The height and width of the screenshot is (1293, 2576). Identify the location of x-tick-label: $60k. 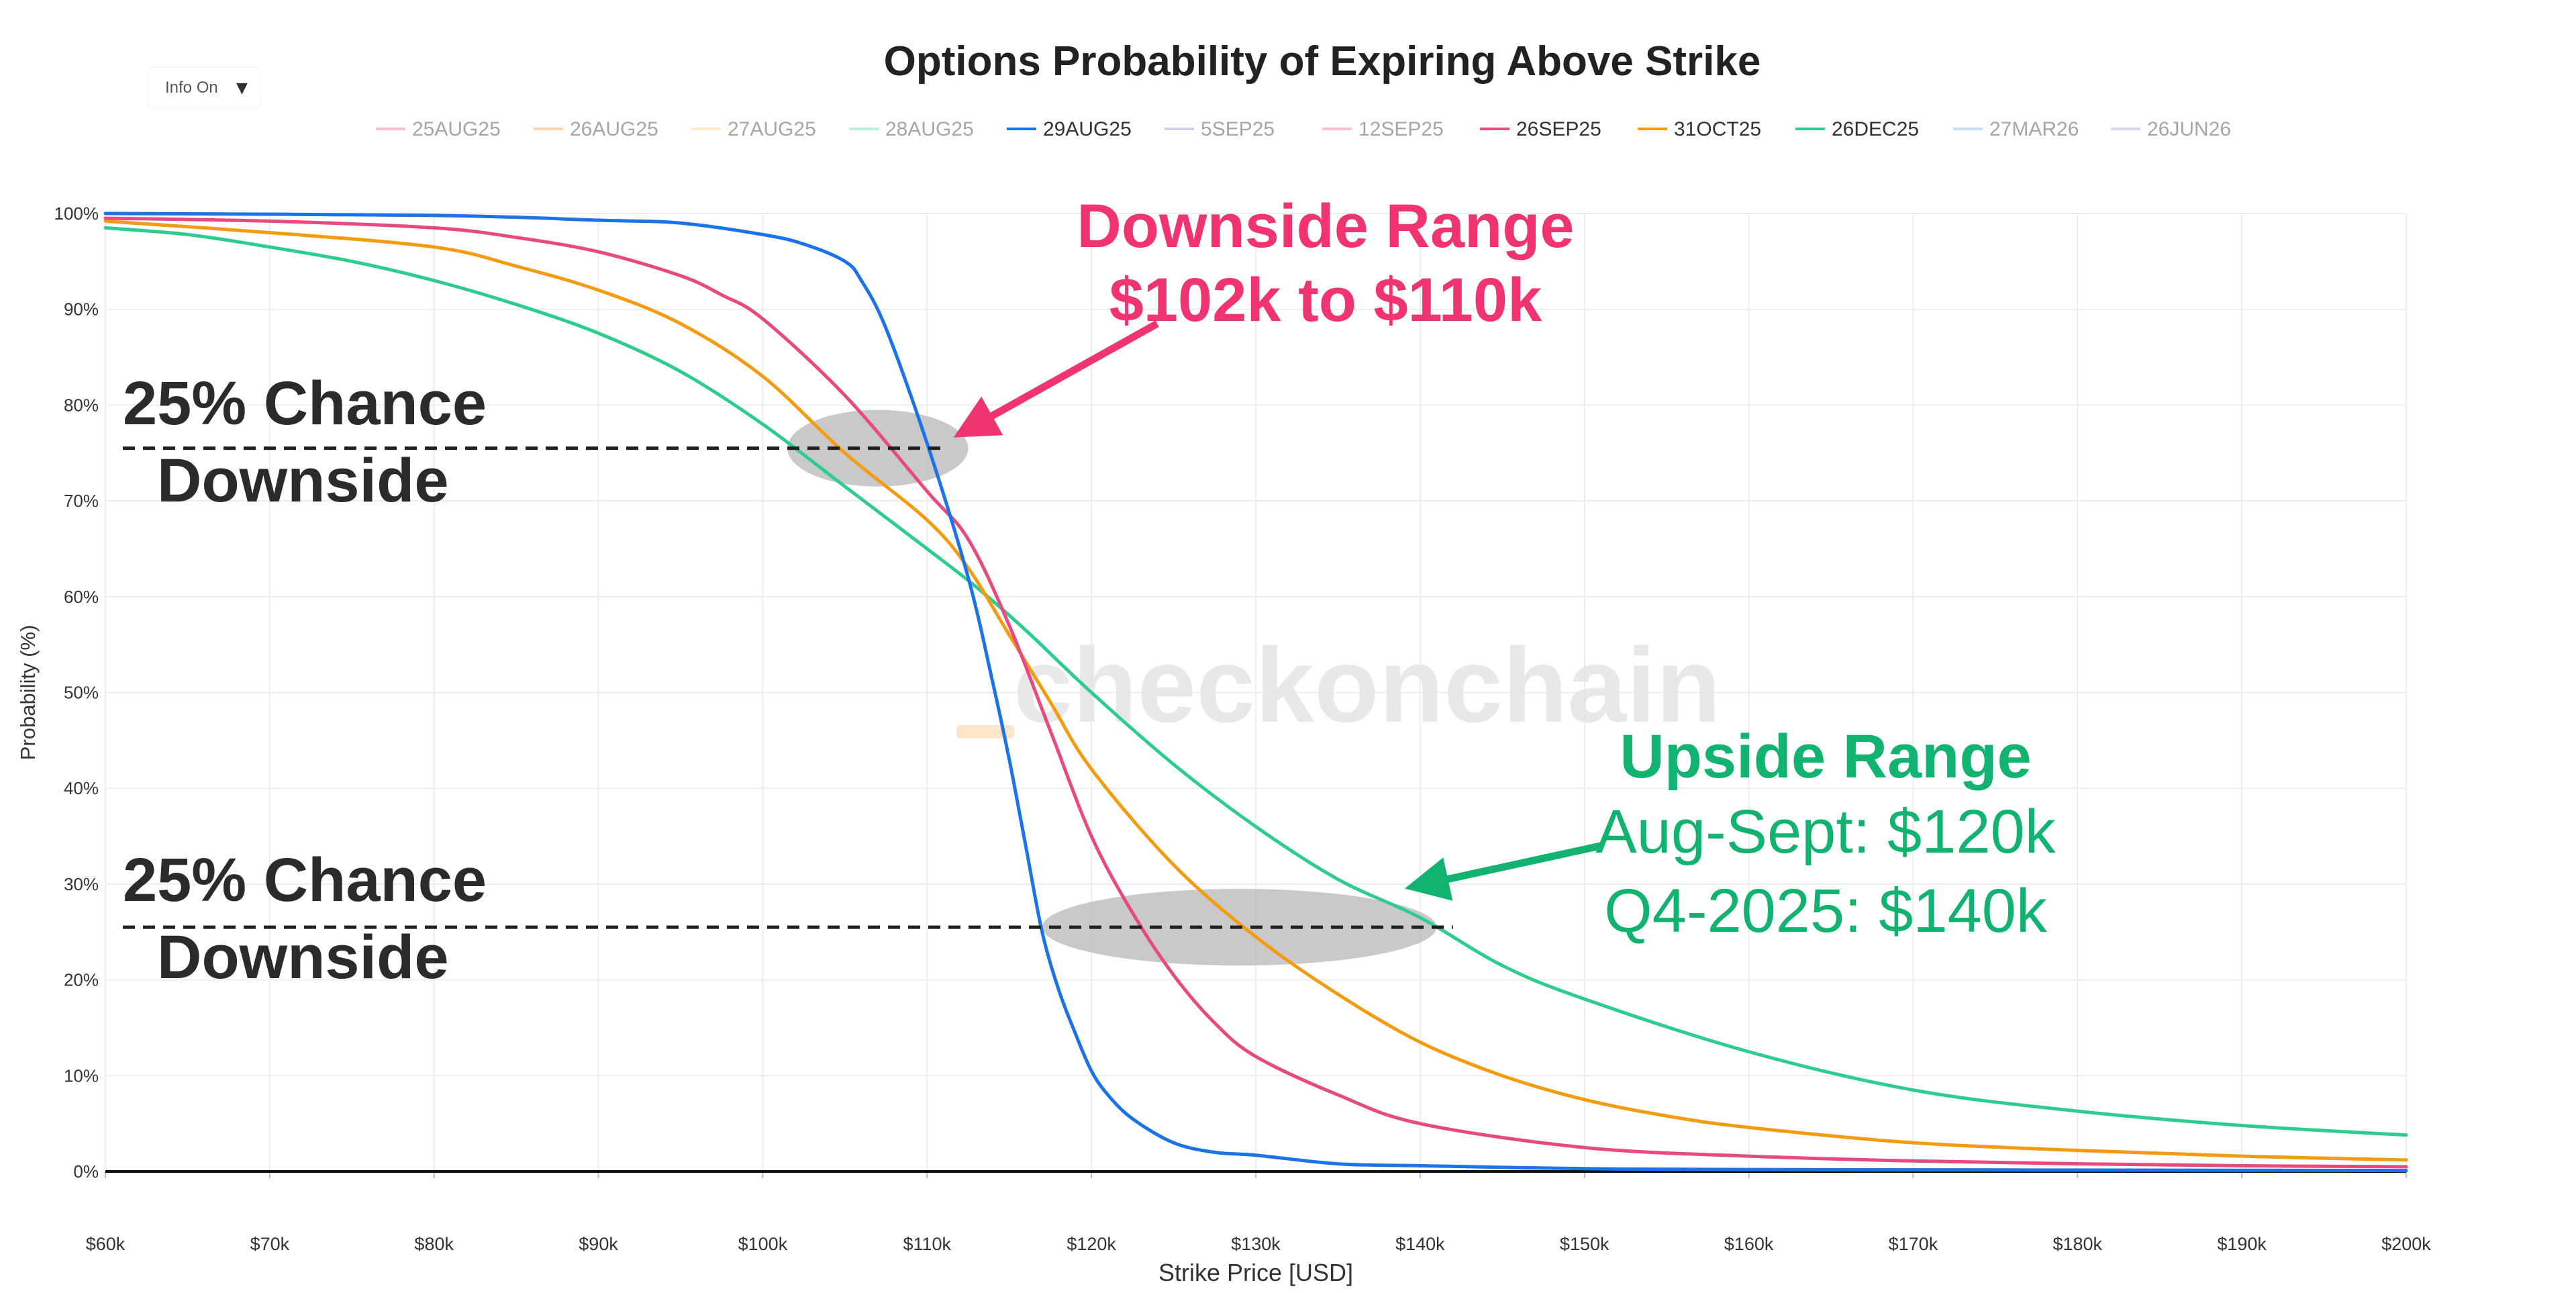
(106, 1244).